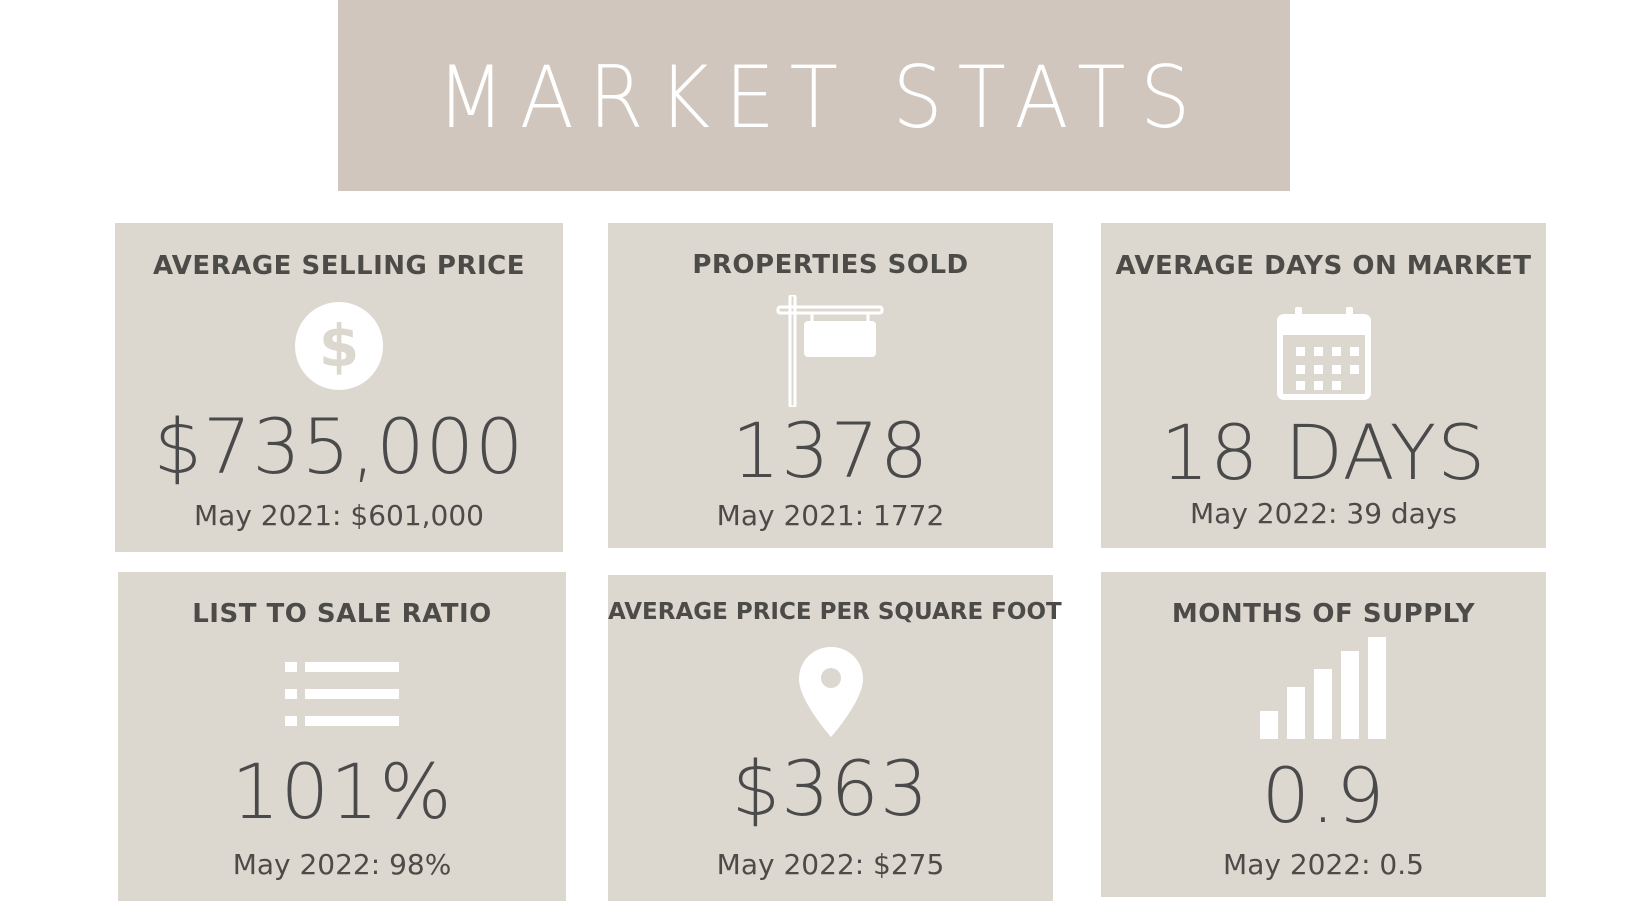  I want to click on stat-card-list-to-sale-ratio: LIST TO SALE RATIO 101% May 2022: 98%, so click(342, 736).